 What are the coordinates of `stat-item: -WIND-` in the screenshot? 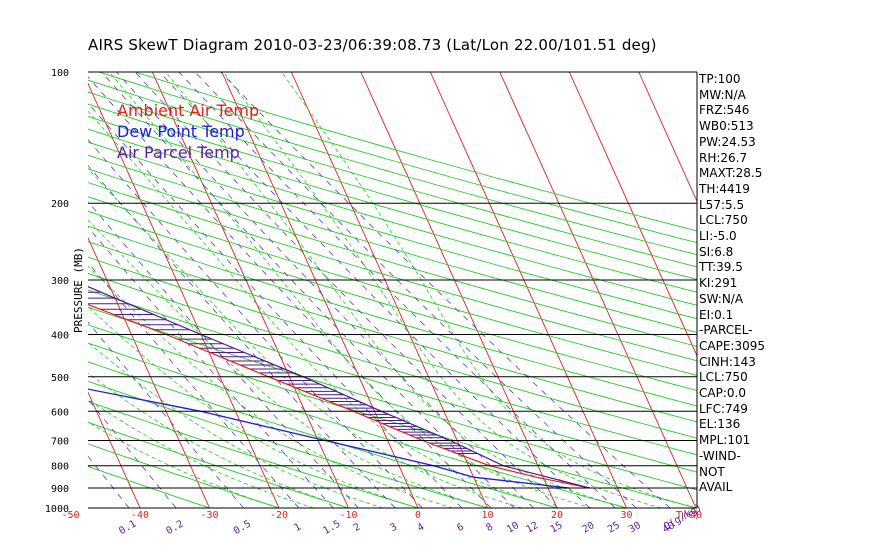 It's located at (720, 455).